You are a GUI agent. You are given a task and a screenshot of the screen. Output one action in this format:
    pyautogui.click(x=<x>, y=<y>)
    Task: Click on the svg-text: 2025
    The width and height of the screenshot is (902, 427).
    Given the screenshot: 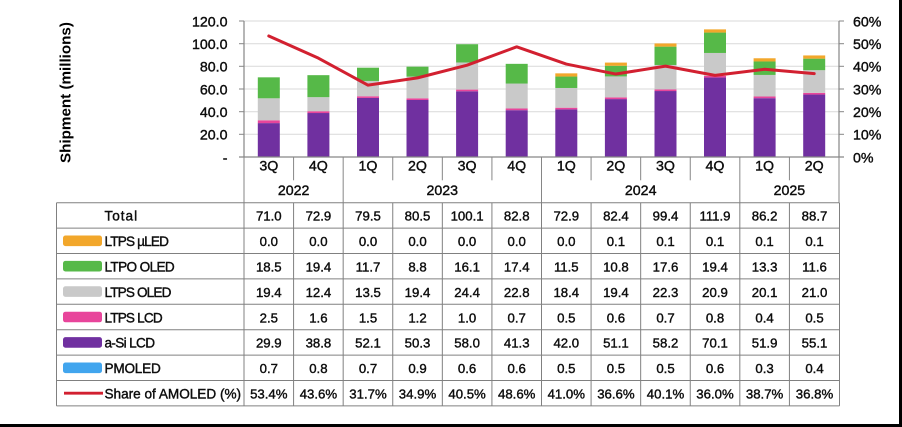 What is the action you would take?
    pyautogui.click(x=790, y=191)
    